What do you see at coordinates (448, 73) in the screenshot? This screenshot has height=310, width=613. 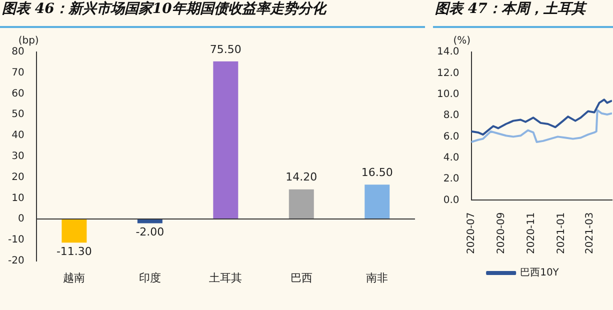 I see `y-tick-label: 12.0` at bounding box center [448, 73].